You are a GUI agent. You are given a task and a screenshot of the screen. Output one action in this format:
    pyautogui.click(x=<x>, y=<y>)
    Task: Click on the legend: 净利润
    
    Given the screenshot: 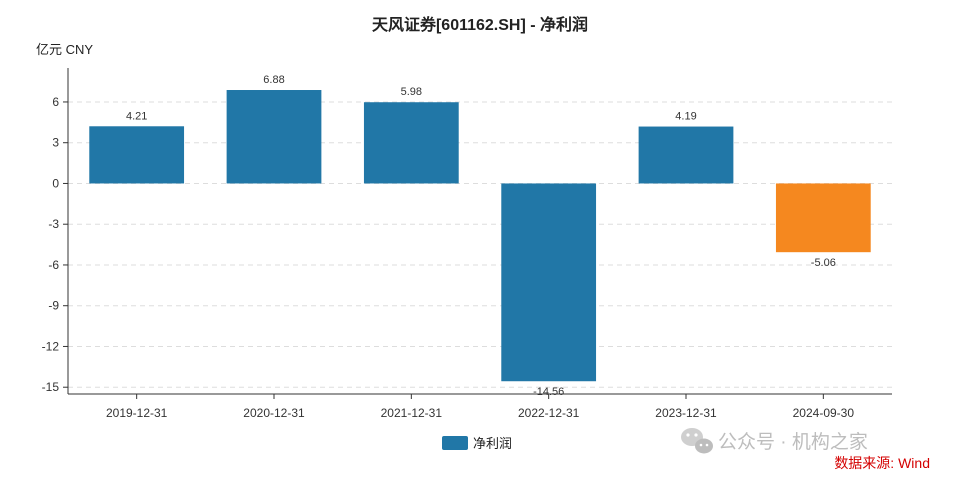 What is the action you would take?
    pyautogui.click(x=477, y=443)
    